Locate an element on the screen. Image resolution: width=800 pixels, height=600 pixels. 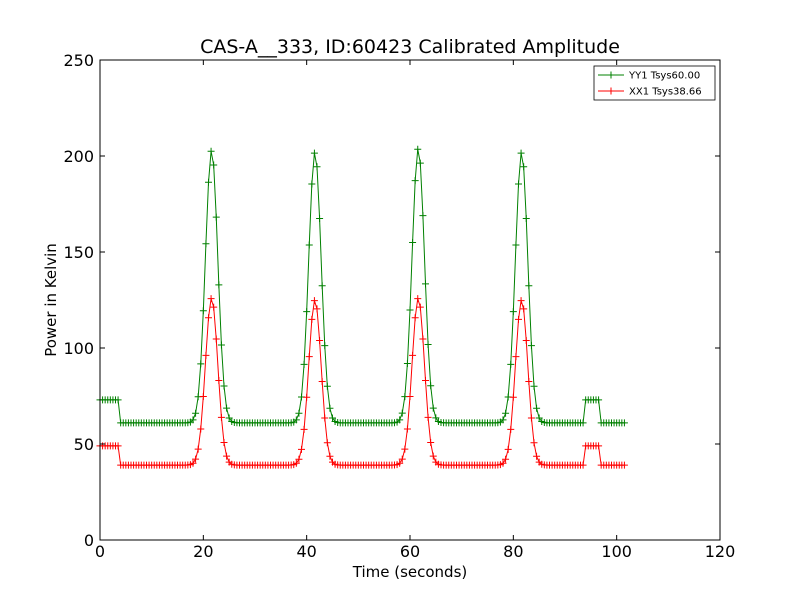
y-tick-label: 0 is located at coordinates (89, 540).